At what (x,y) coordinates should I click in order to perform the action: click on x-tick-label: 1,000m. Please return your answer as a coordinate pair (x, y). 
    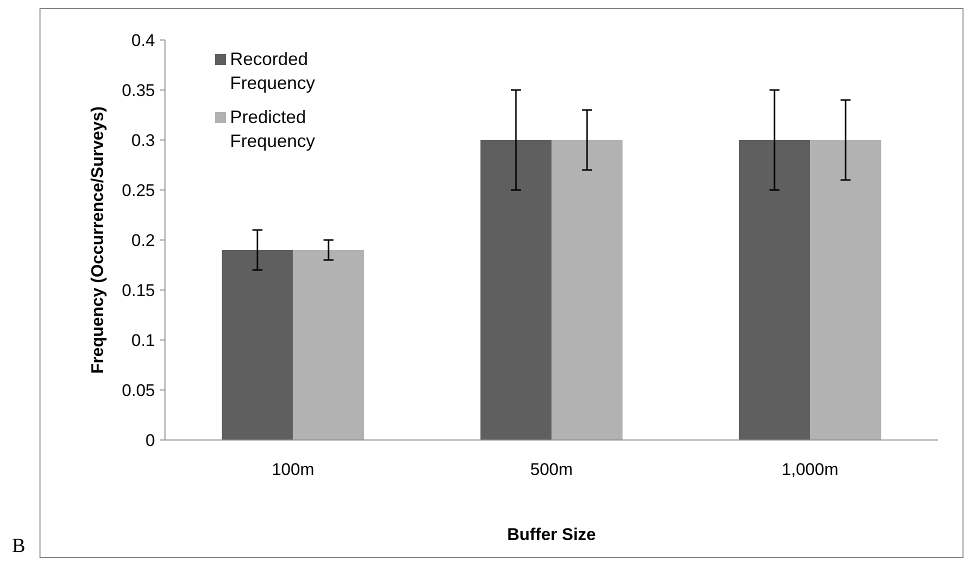
    Looking at the image, I should click on (810, 469).